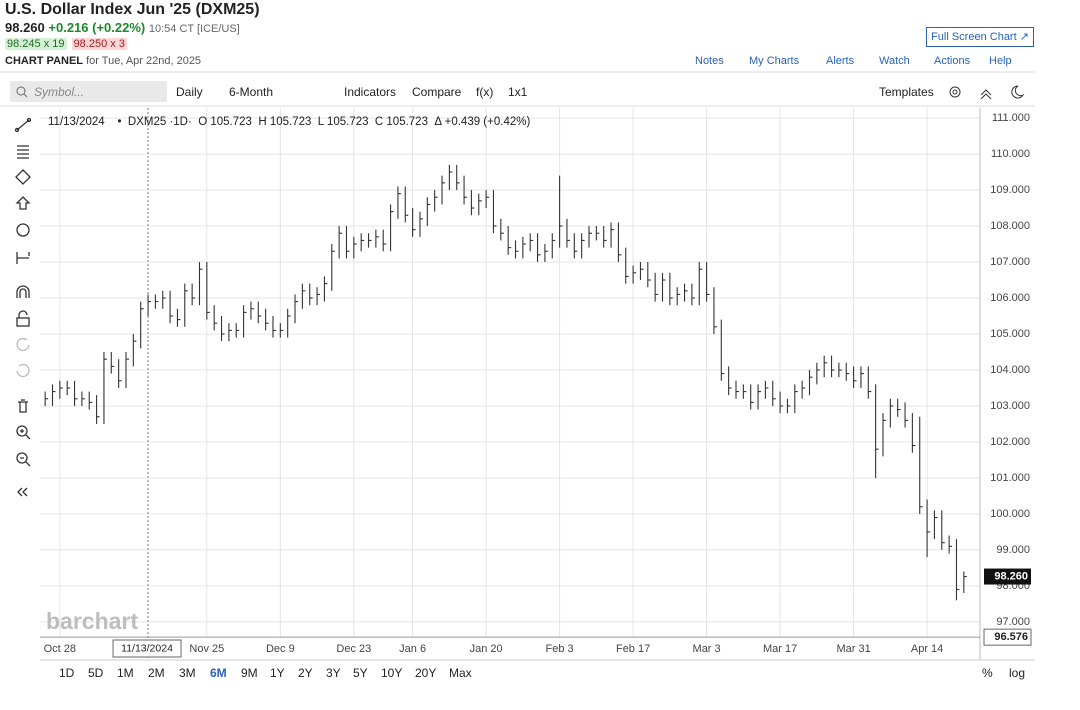  I want to click on toolbar-item: 1x1, so click(518, 92).